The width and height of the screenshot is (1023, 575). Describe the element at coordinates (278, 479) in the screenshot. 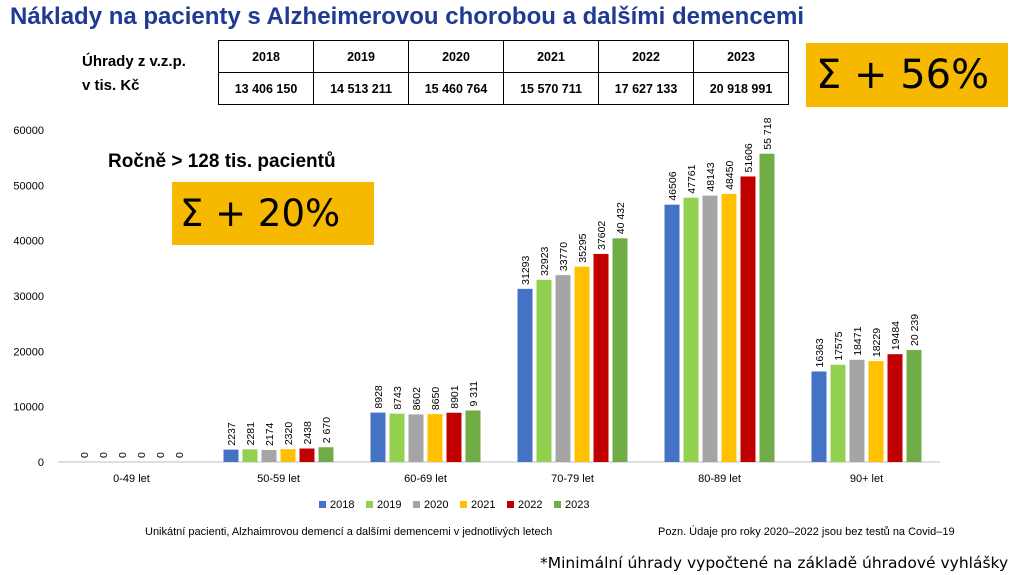

I see `x-tick-label: 50-59 let` at that location.